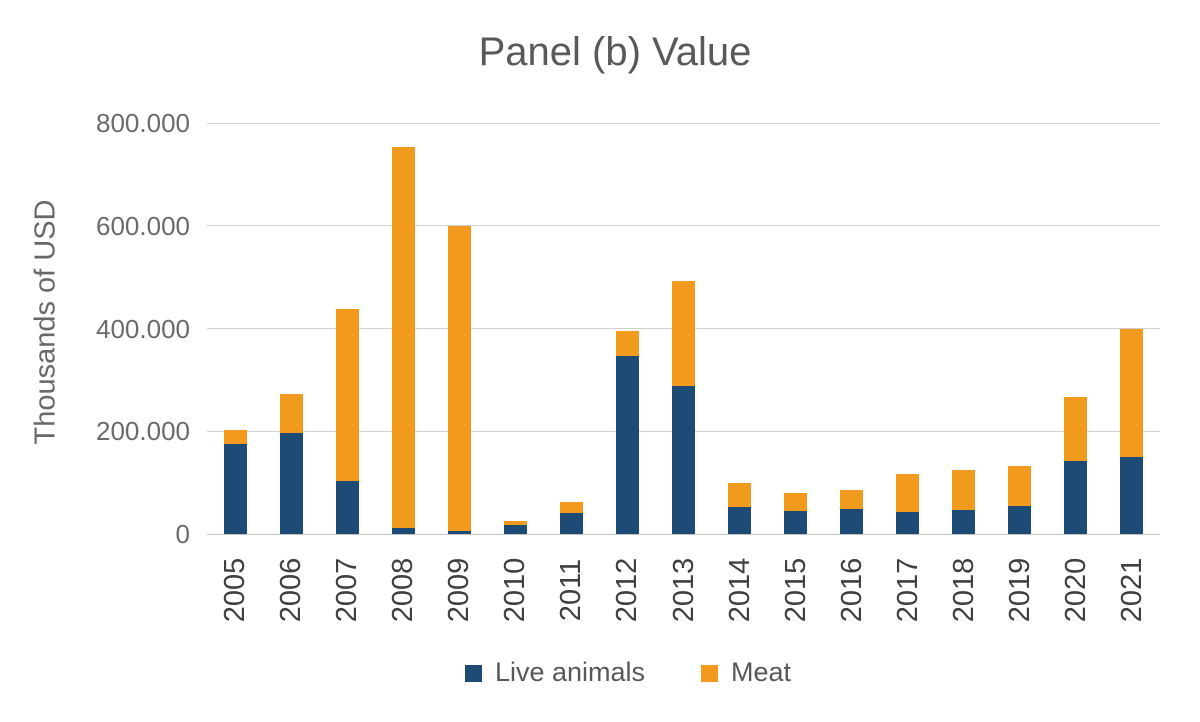 This screenshot has width=1200, height=722. Describe the element at coordinates (473, 673) in the screenshot. I see `live-animals-swatch-icon` at that location.